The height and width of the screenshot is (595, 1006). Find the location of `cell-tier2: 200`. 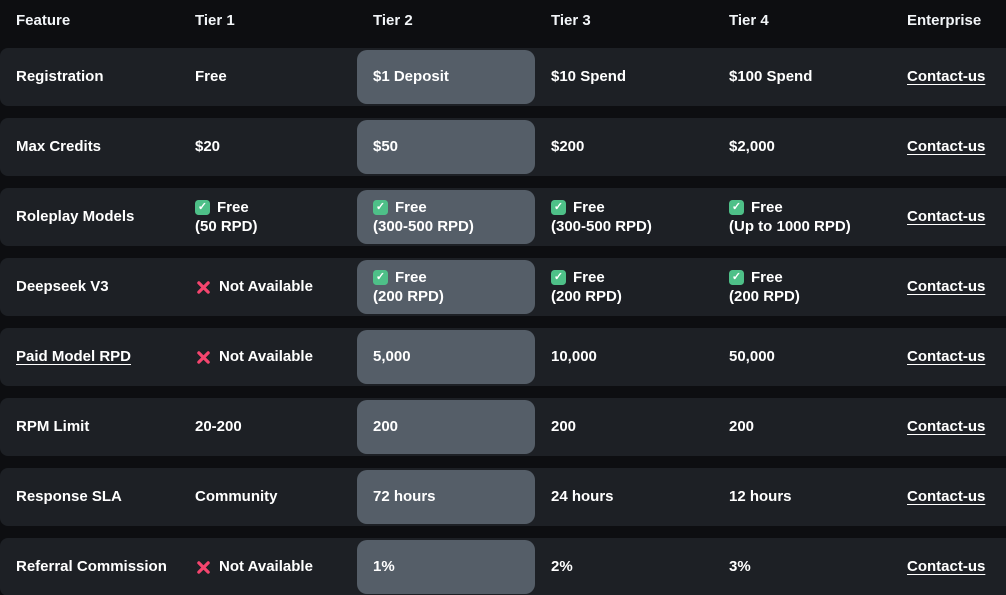

cell-tier2: 200 is located at coordinates (446, 427).